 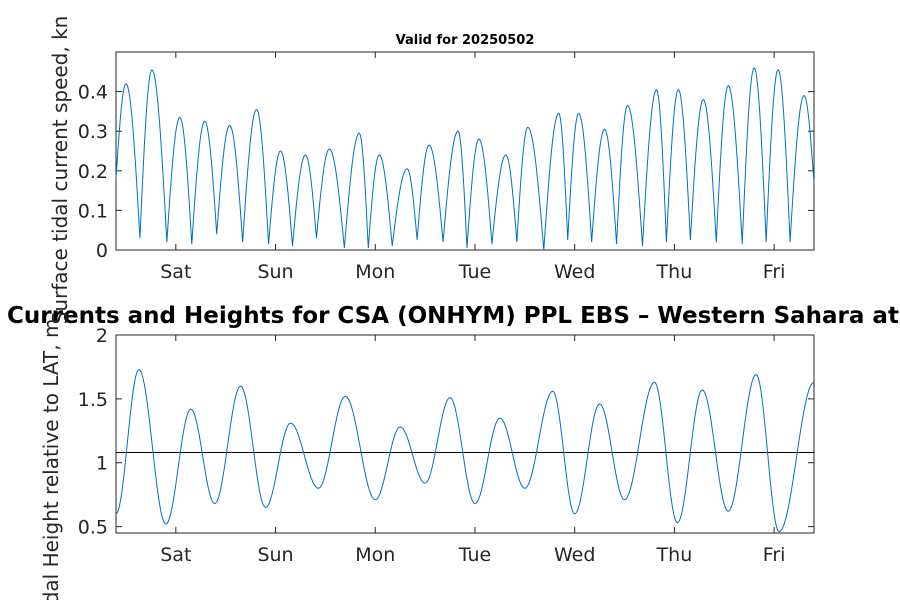 What do you see at coordinates (93, 172) in the screenshot?
I see `current-y-tick-label: 0.2` at bounding box center [93, 172].